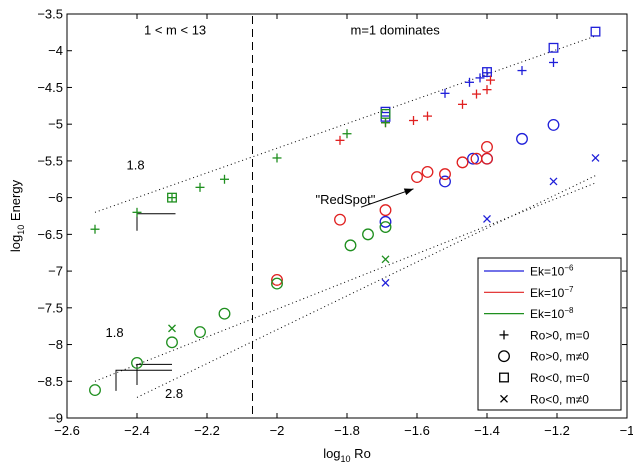  Describe the element at coordinates (15, 201) in the screenshot. I see `y-axis-label-rest: Energy` at that location.